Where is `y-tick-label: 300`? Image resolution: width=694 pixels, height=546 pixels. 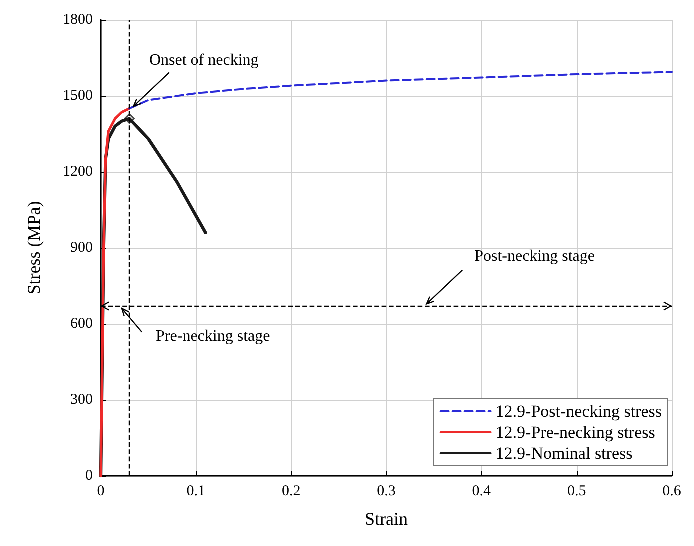 y-tick-label: 300 is located at coordinates (81, 400).